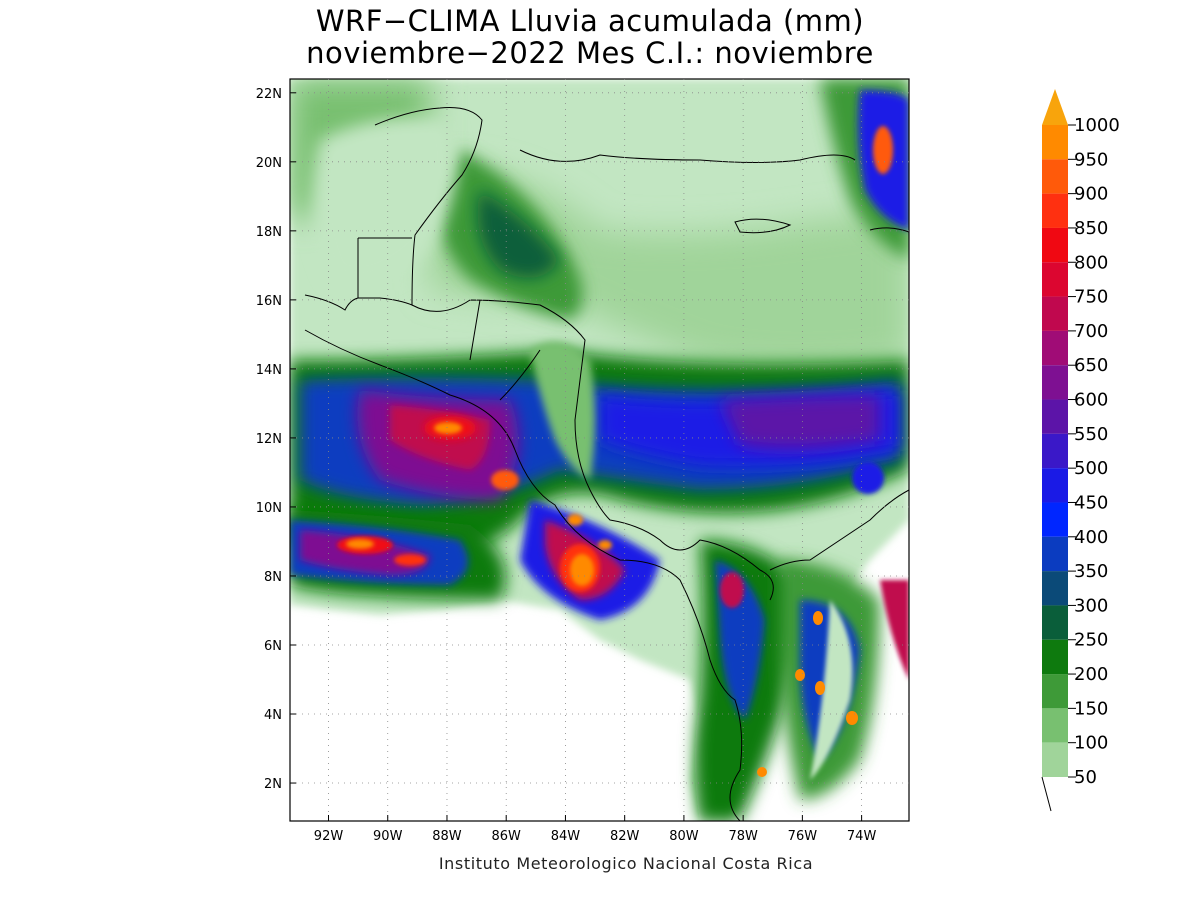 This screenshot has height=900, width=1200. Describe the element at coordinates (1091, 605) in the screenshot. I see `colorbar-label: 300` at that location.